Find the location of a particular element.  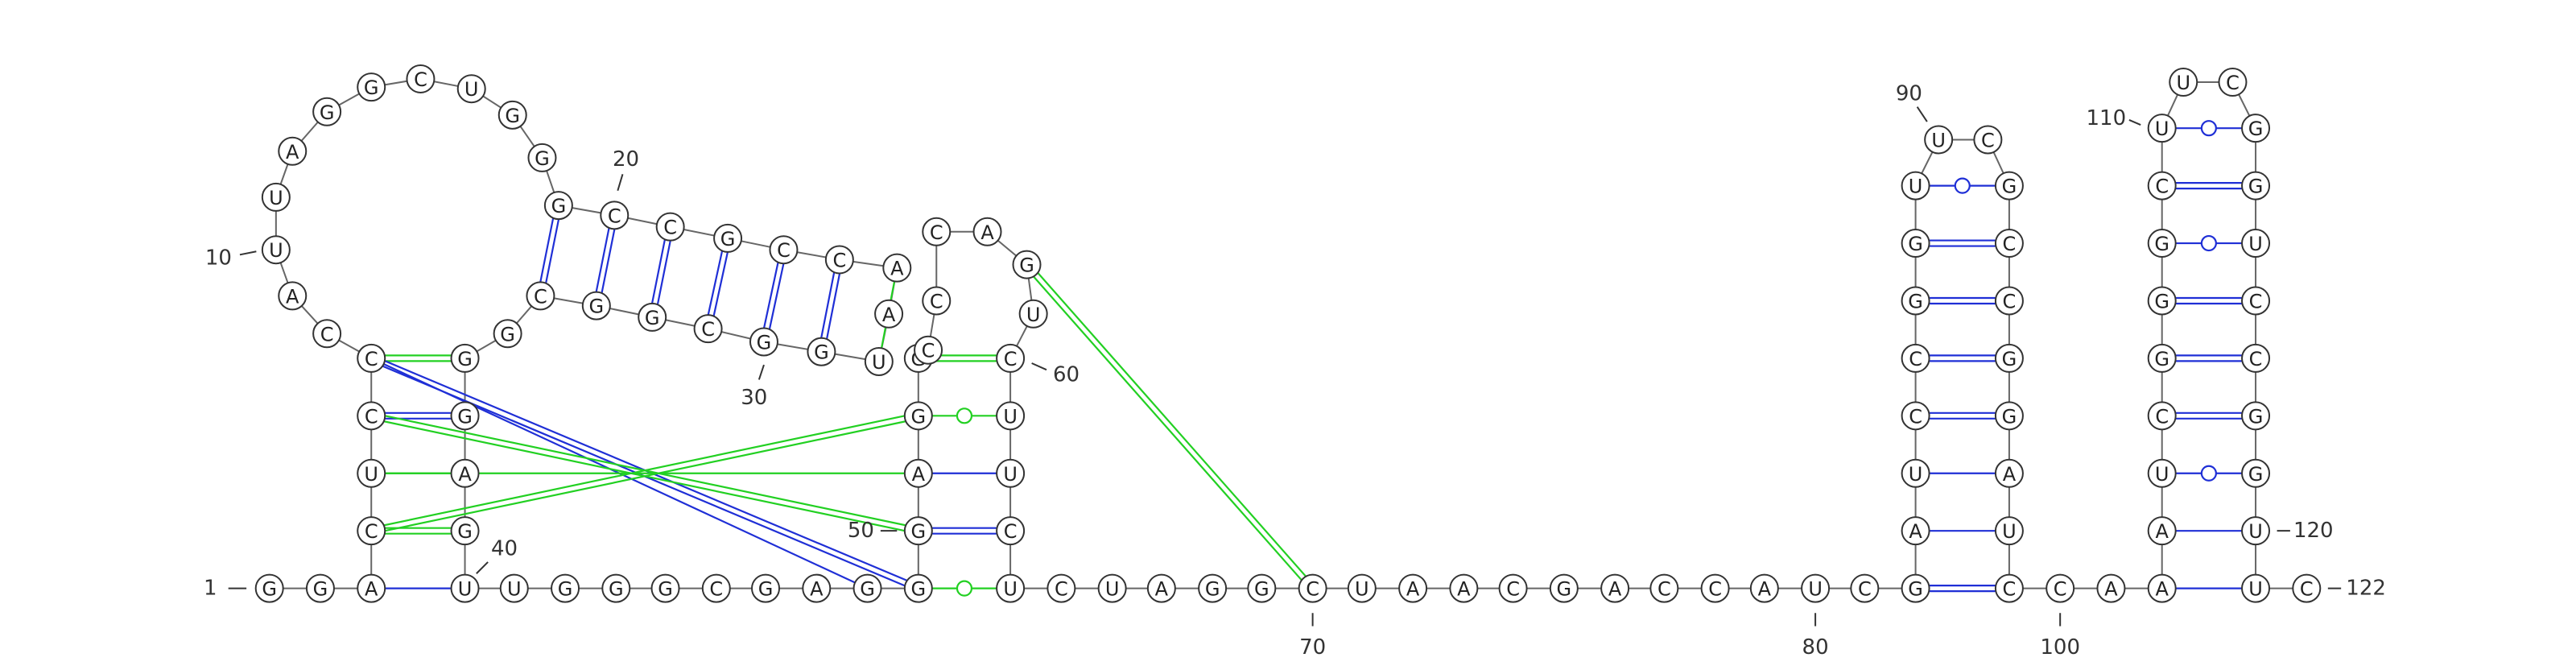

position-label: 120 is located at coordinates (2313, 531).